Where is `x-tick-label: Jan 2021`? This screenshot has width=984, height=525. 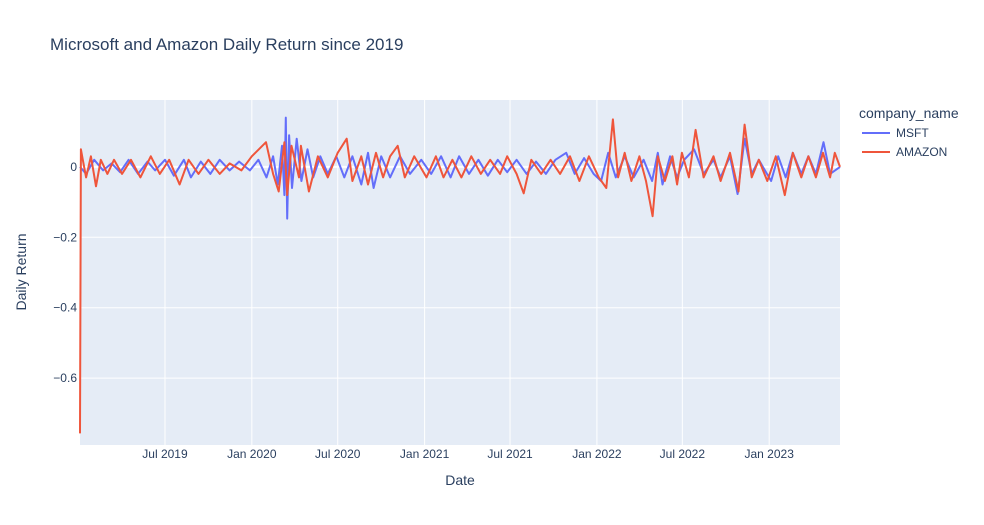
x-tick-label: Jan 2021 is located at coordinates (425, 454).